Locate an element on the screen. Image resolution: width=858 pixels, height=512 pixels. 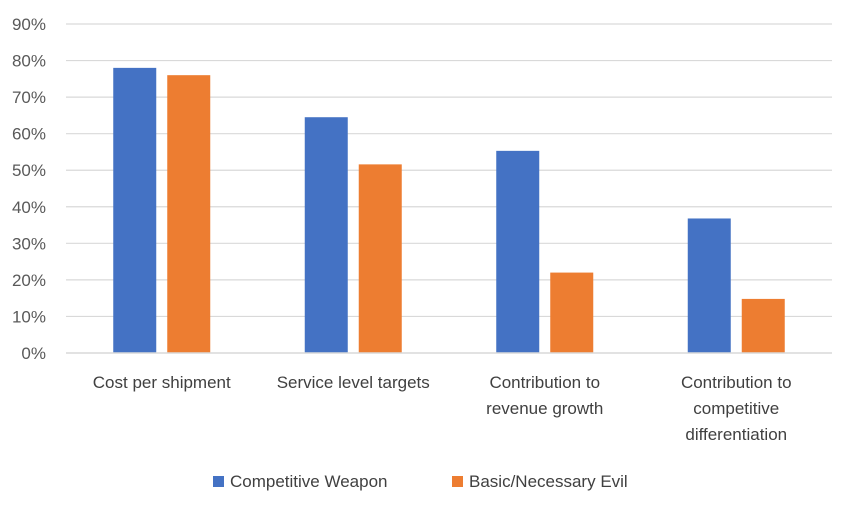
y-tick-label: 30% is located at coordinates (29, 243).